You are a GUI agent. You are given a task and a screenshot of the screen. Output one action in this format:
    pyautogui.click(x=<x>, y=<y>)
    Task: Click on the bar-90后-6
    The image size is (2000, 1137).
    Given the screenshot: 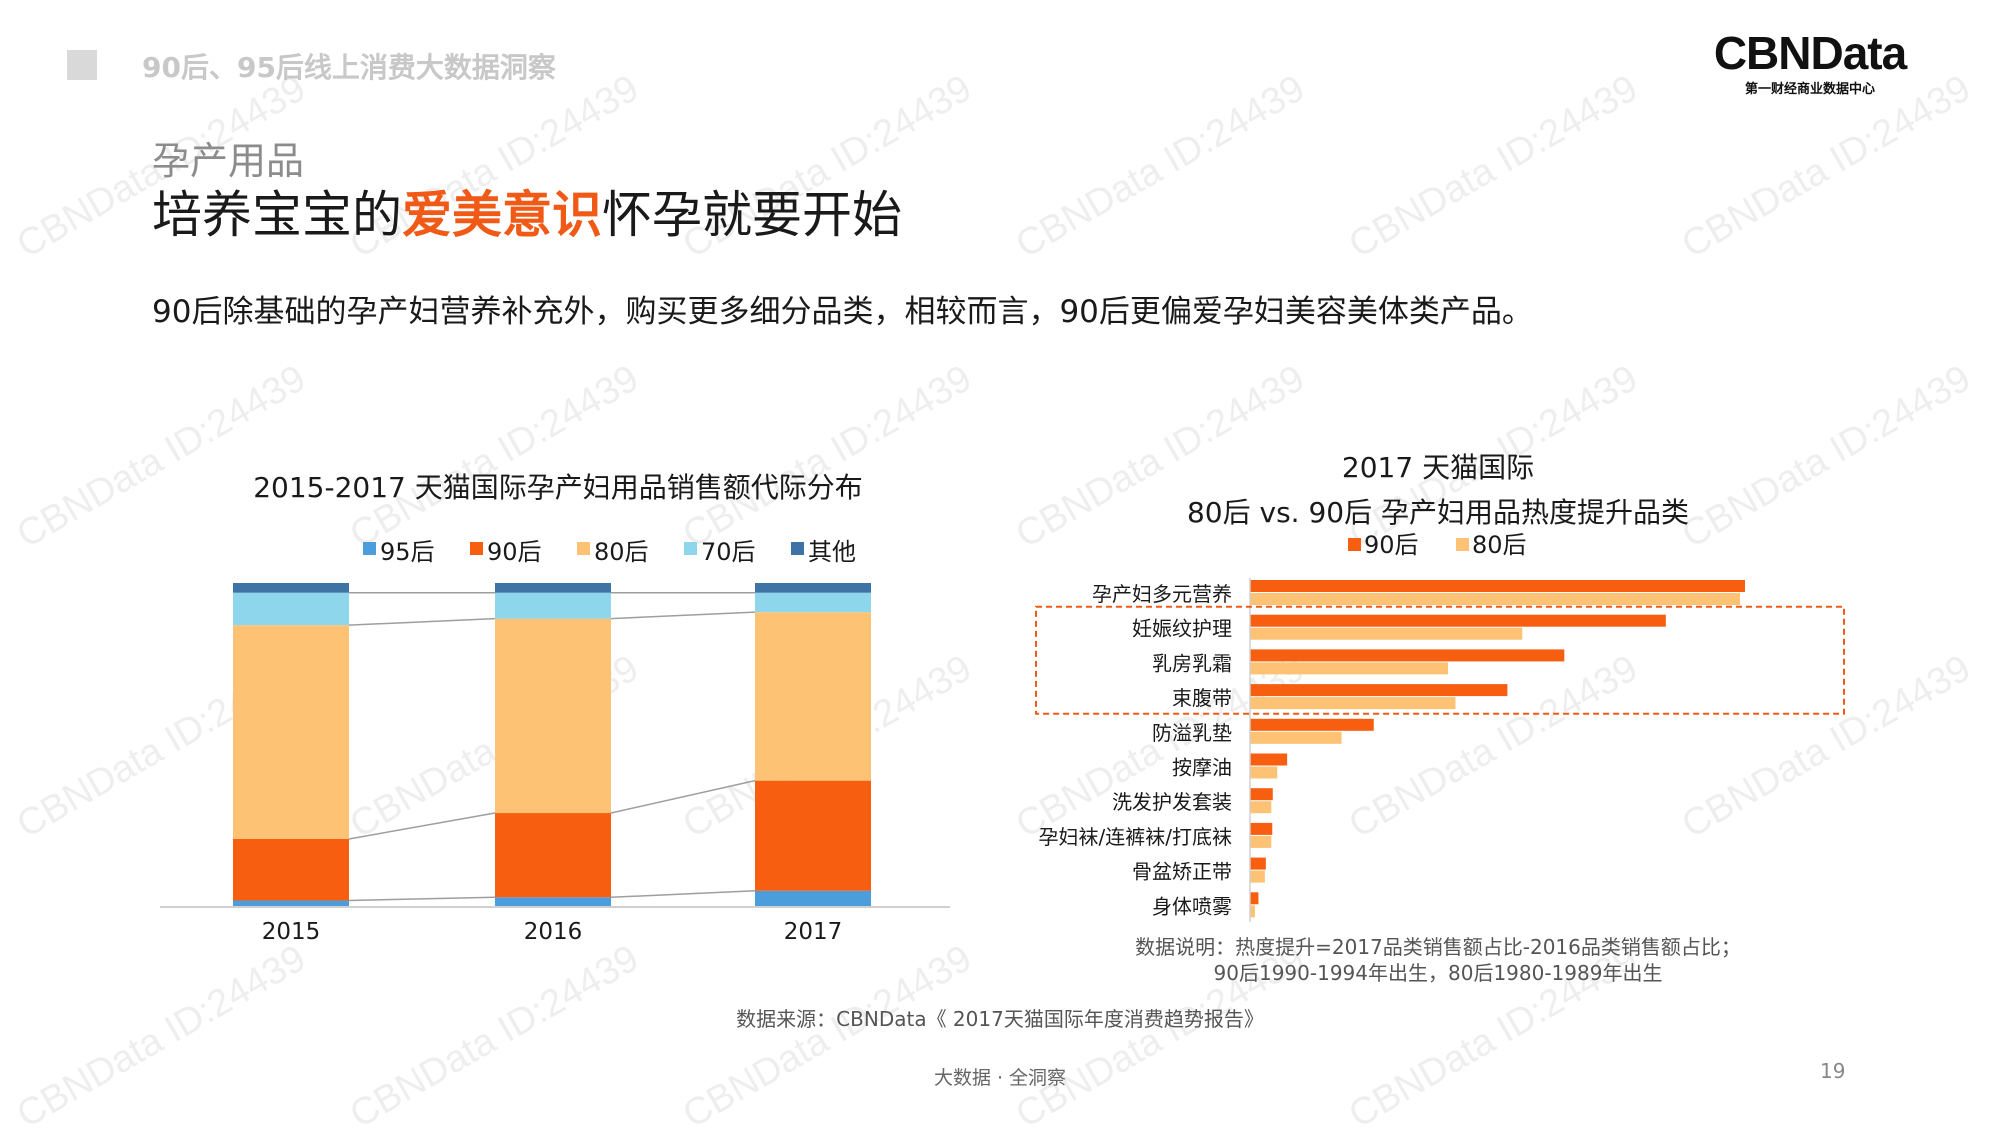 What is the action you would take?
    pyautogui.click(x=1261, y=794)
    